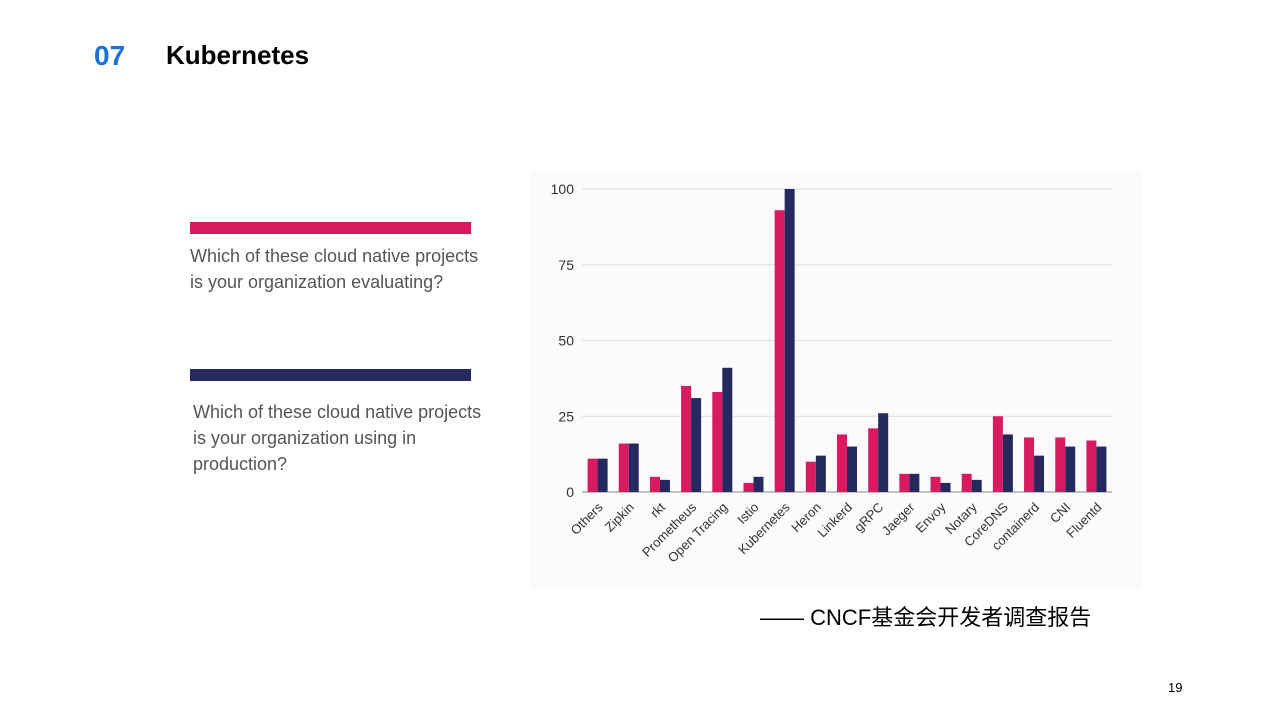  I want to click on y-tick-label: 75, so click(566, 265).